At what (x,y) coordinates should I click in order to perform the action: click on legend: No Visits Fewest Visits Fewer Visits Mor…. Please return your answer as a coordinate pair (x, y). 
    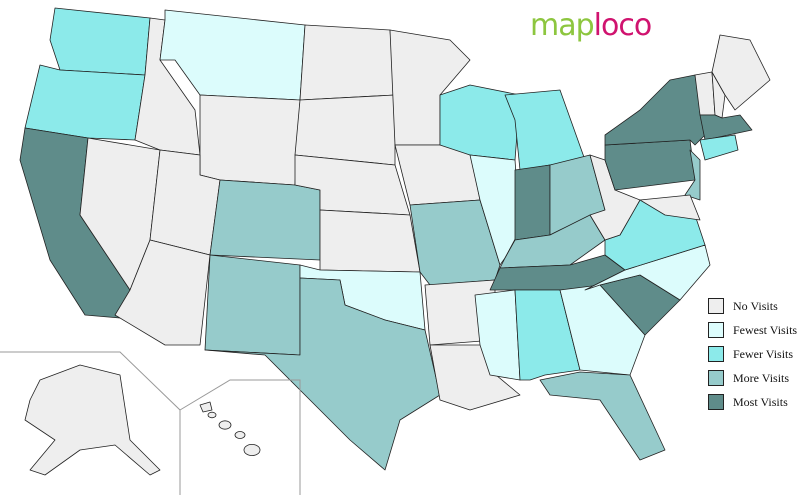
    Looking at the image, I should click on (752, 354).